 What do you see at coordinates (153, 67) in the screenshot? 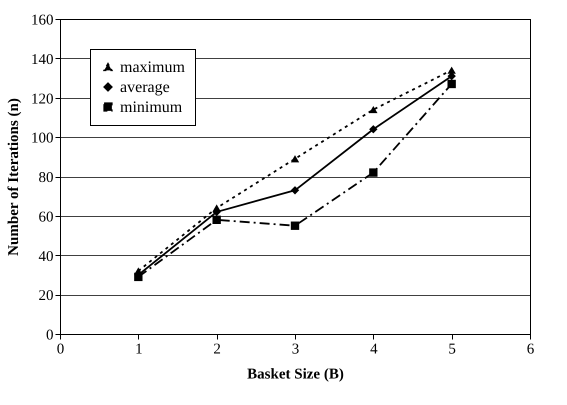
I see `legend-label: maximum` at bounding box center [153, 67].